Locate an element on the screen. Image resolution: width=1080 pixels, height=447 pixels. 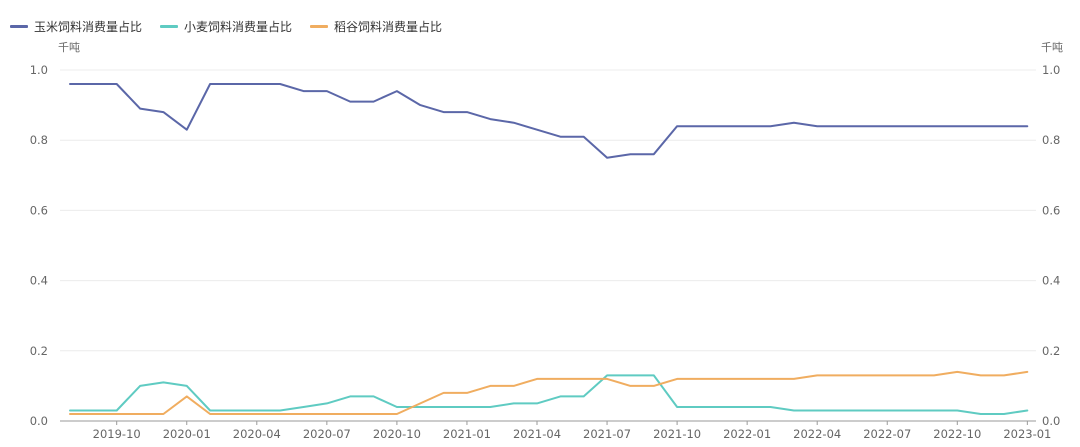
legend-label-rice: 稻谷饲料消费量占比 is located at coordinates (388, 27).